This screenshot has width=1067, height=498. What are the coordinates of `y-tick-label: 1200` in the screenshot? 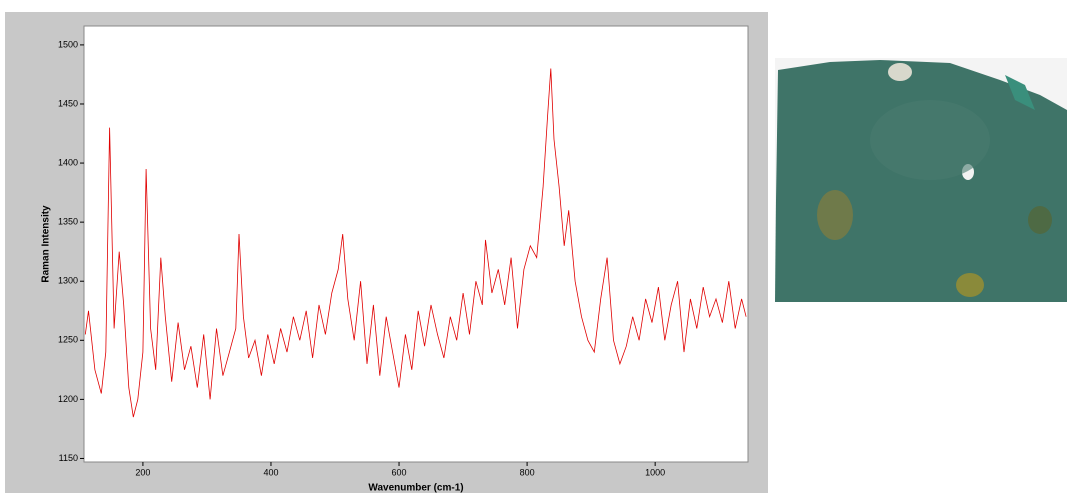 It's located at (68, 399).